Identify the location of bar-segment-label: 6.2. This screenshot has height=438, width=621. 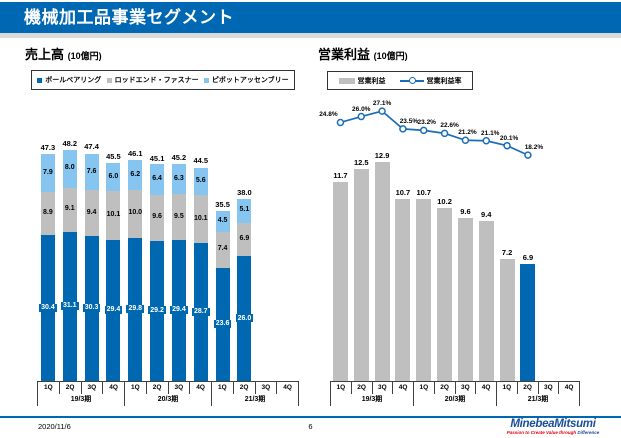
(135, 174).